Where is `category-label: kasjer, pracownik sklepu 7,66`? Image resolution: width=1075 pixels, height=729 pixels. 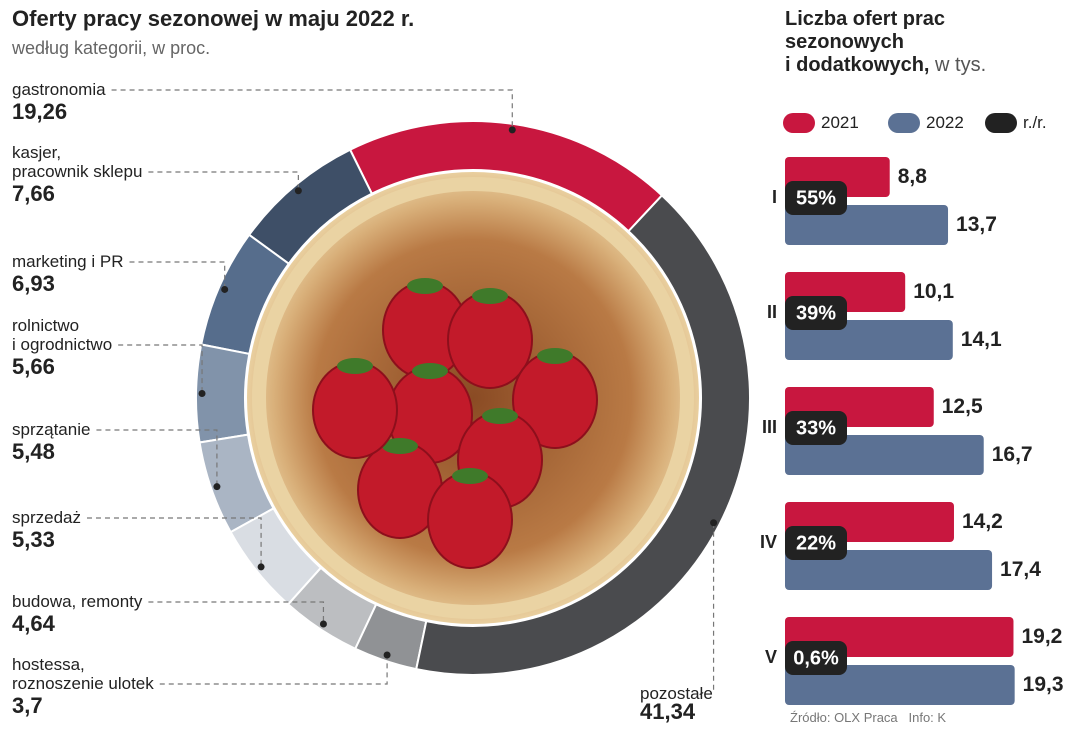
category-label: kasjer, pracownik sklepu 7,66 is located at coordinates (77, 174).